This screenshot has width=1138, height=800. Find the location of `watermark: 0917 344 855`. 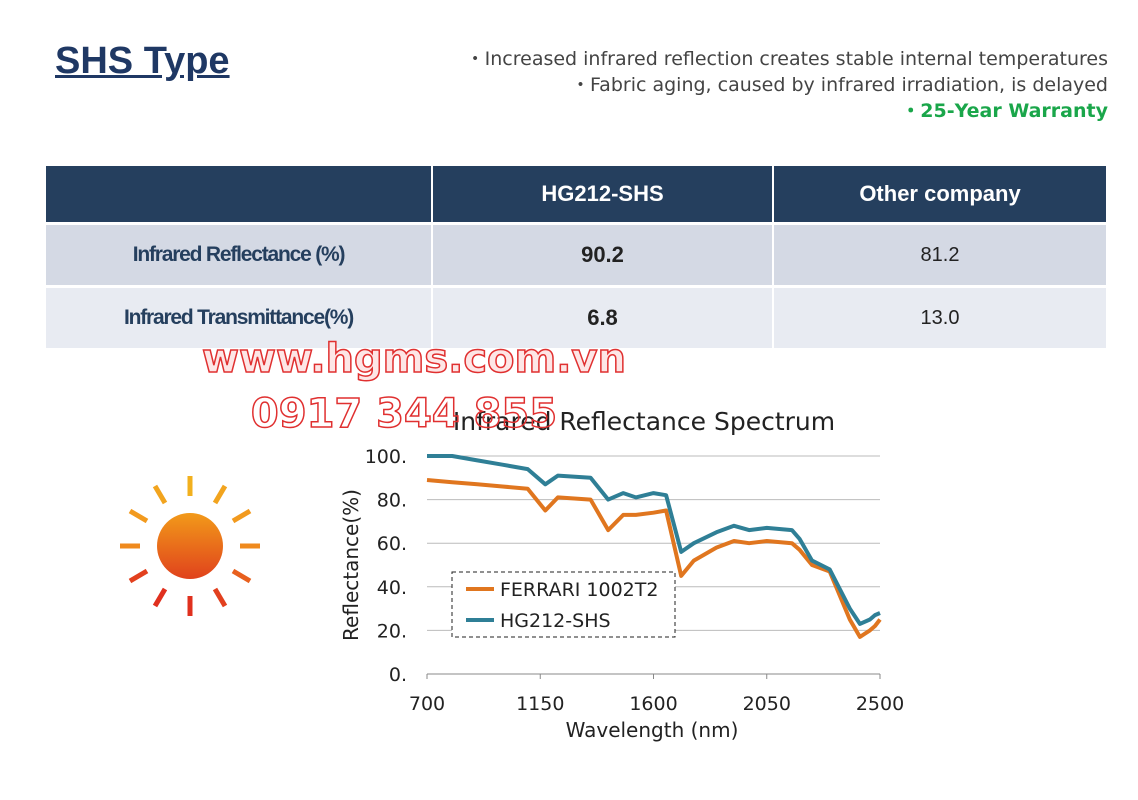

watermark: 0917 344 855 is located at coordinates (404, 414).